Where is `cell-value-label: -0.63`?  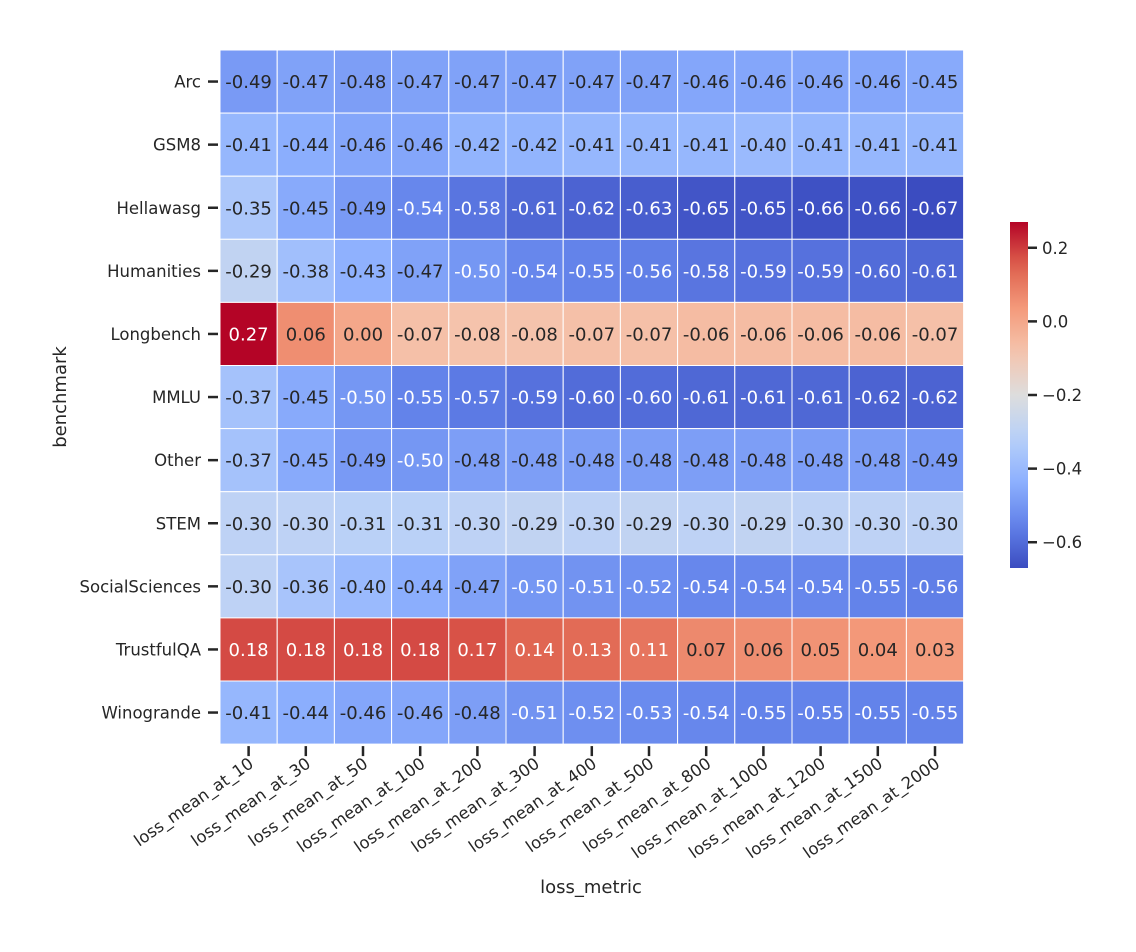 cell-value-label: -0.63 is located at coordinates (649, 208).